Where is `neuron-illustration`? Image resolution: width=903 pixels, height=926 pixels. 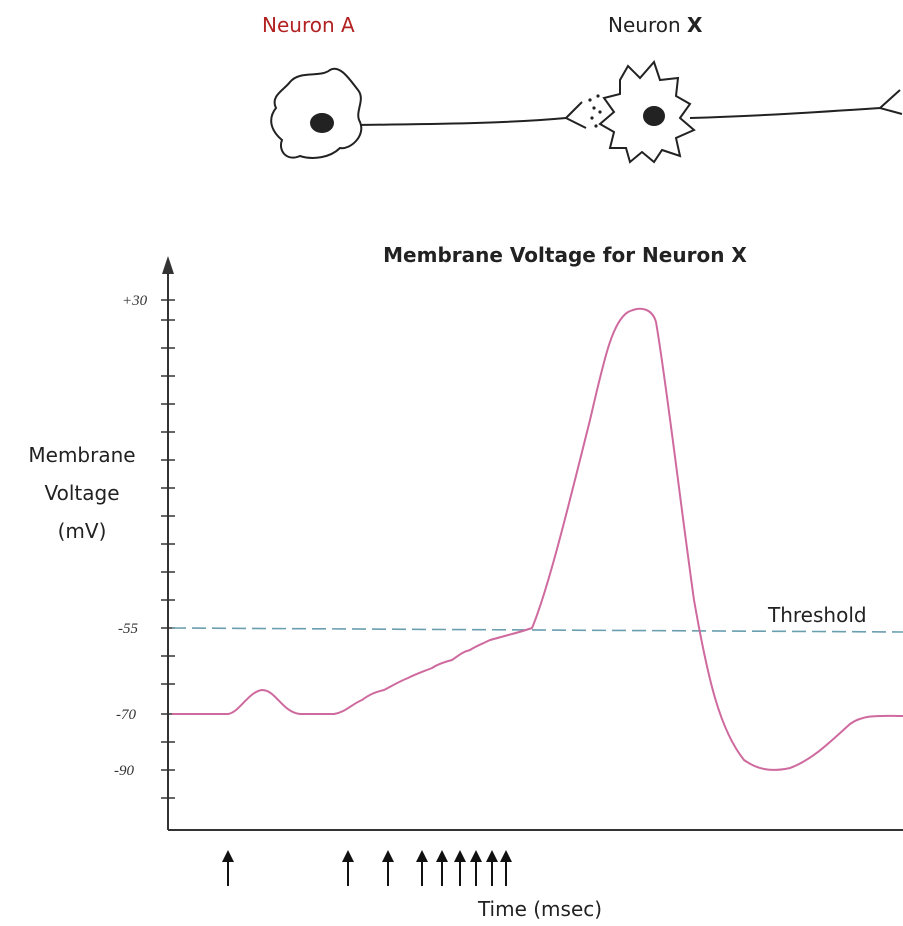 neuron-illustration is located at coordinates (586, 112).